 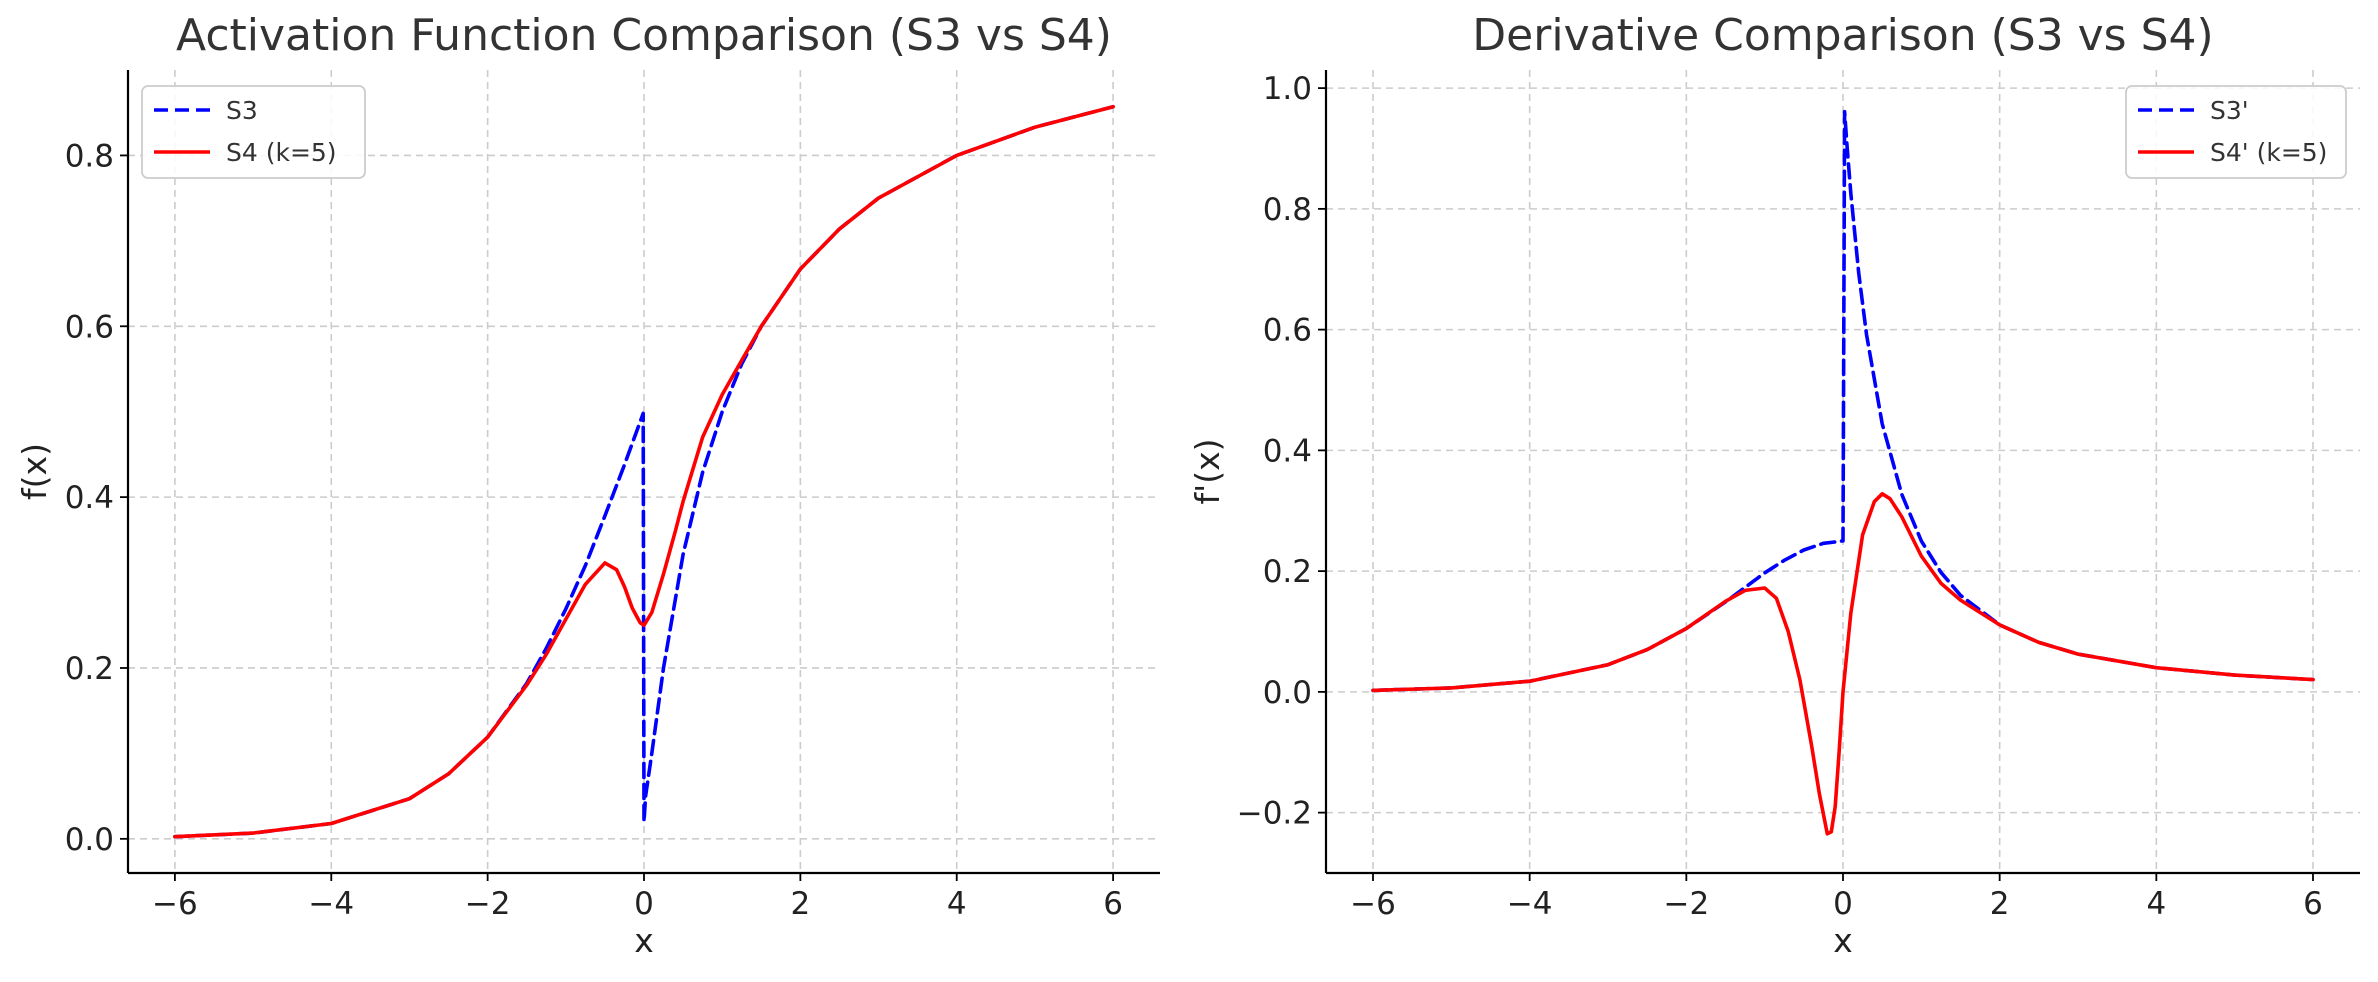 What do you see at coordinates (2236, 132) in the screenshot?
I see `legend: S3' S4' (k=5)` at bounding box center [2236, 132].